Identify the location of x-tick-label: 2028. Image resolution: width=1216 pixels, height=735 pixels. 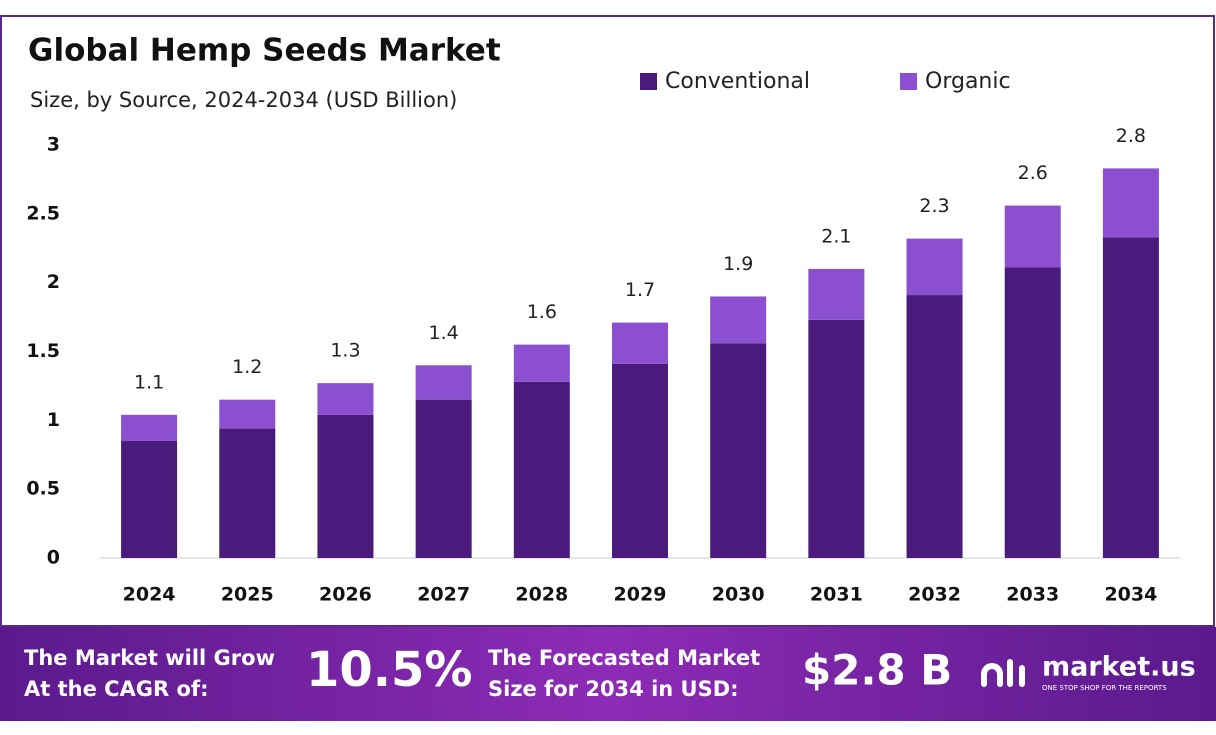
(541, 595).